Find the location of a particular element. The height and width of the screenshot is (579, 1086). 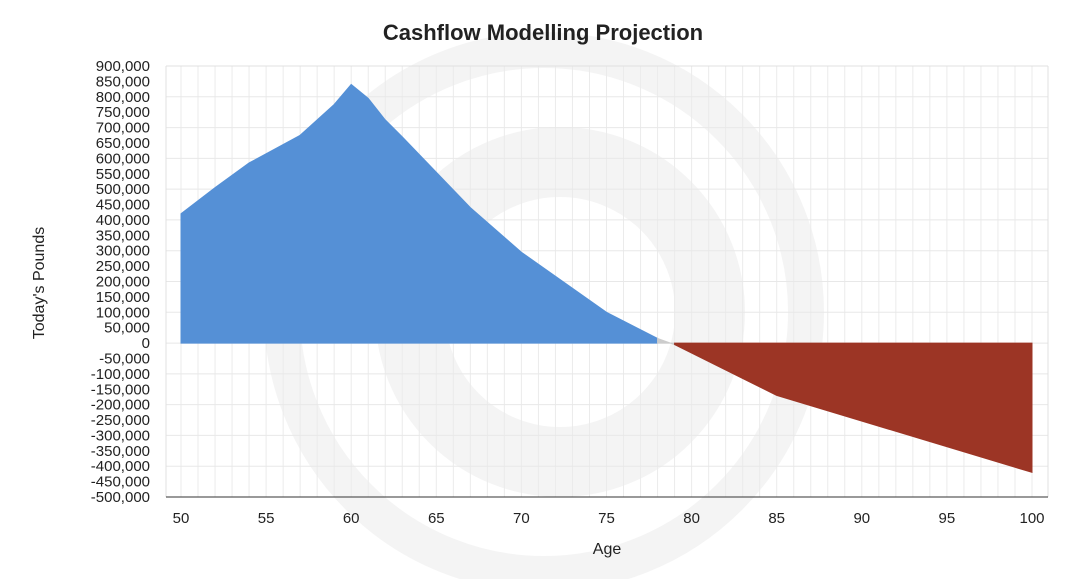

x-tick-label: 85 is located at coordinates (776, 518).